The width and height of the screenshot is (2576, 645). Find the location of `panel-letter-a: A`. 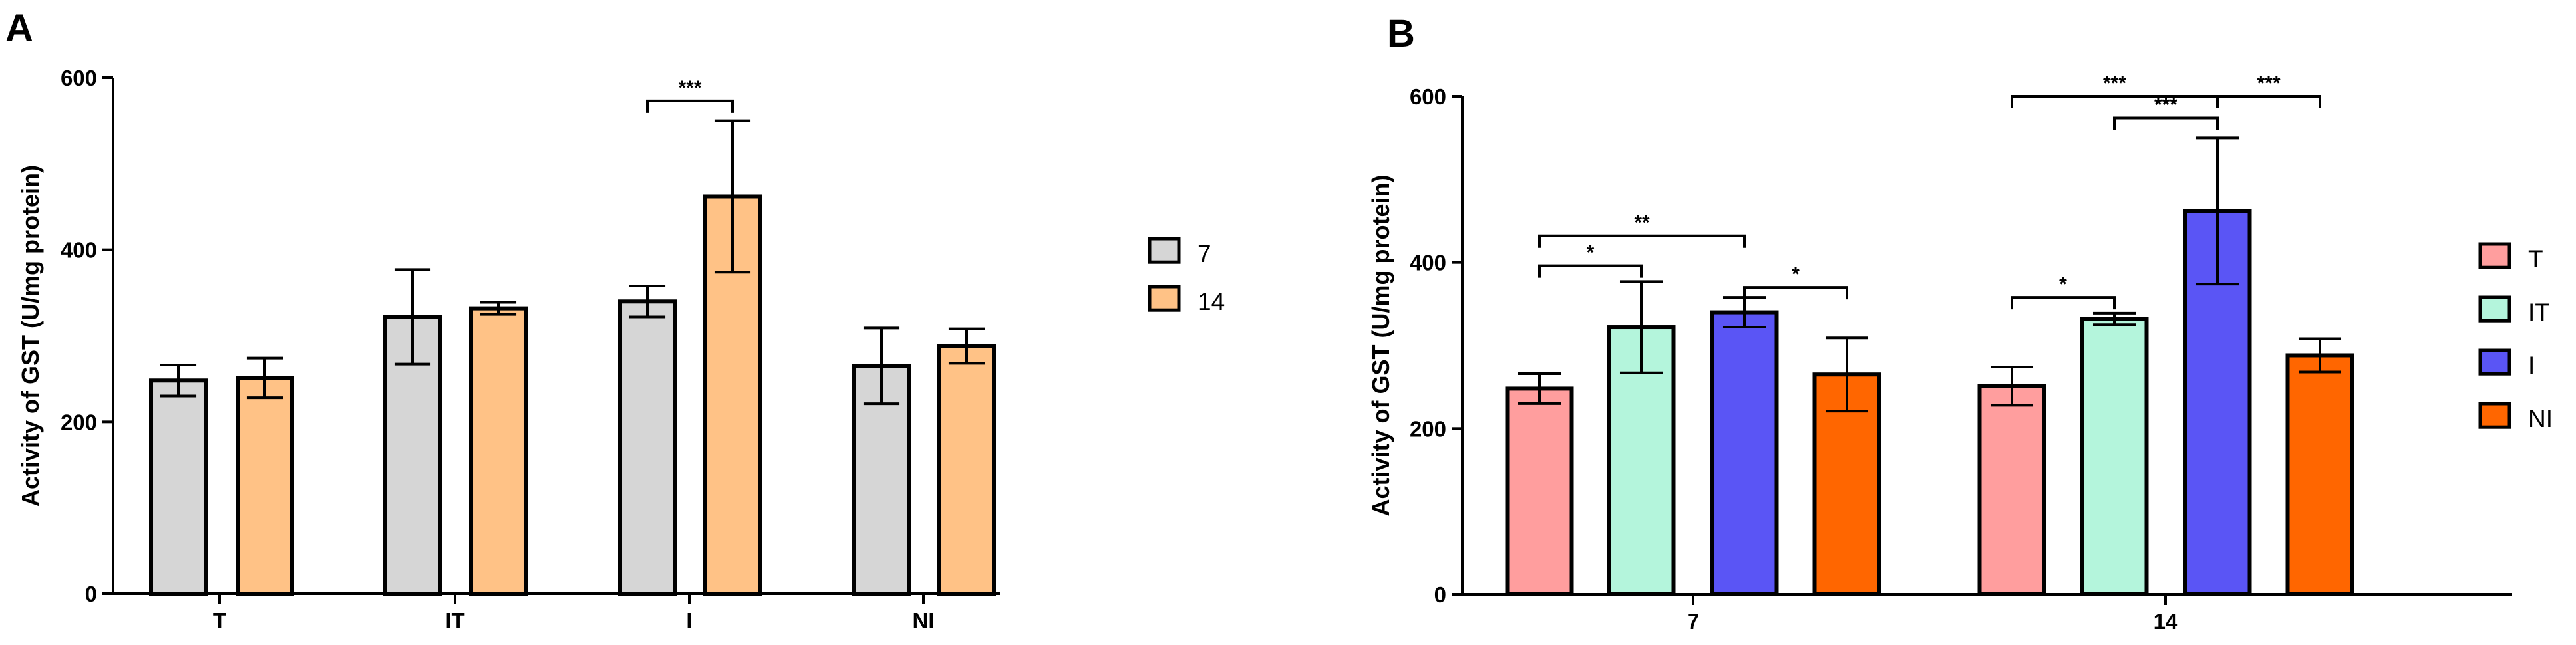

panel-letter-a: A is located at coordinates (19, 28).